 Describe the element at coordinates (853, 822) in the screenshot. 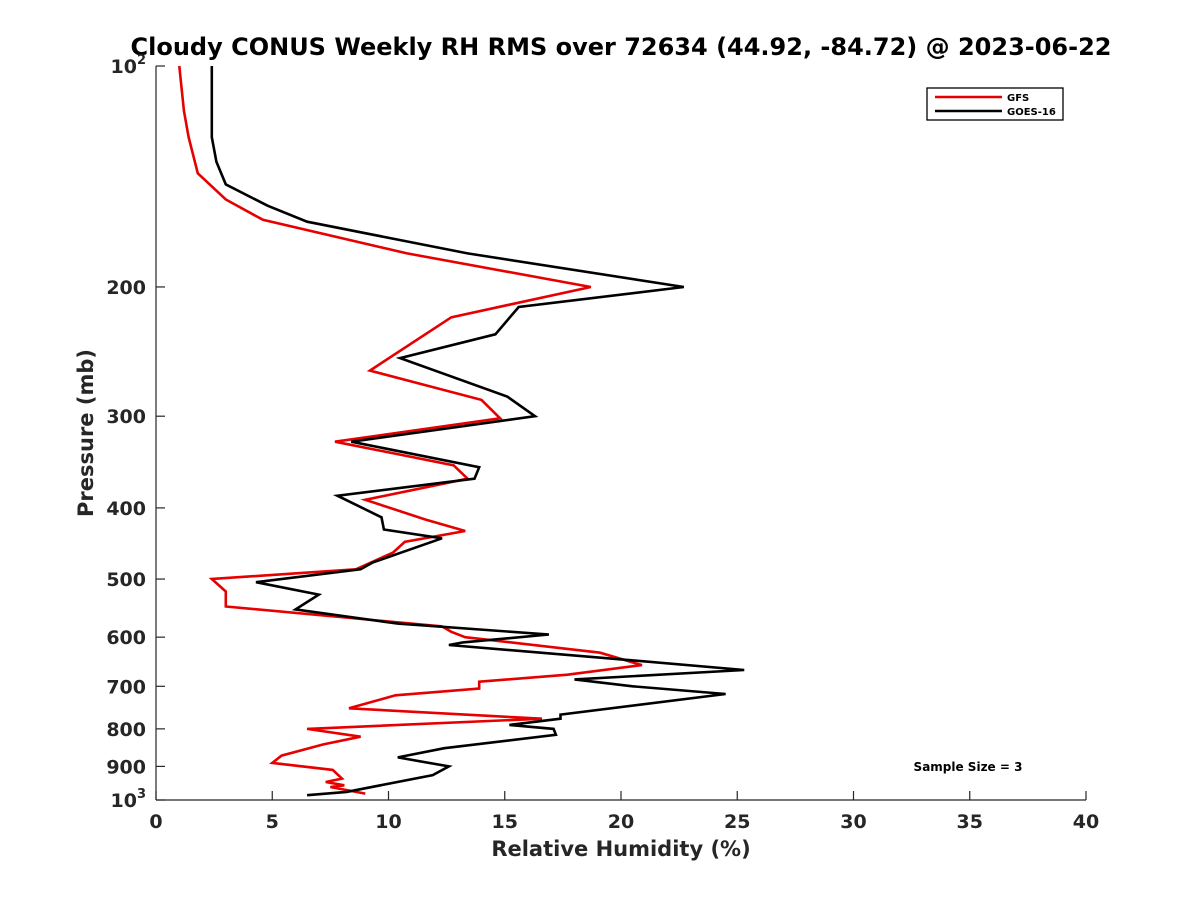

I see `x-tick-label: 30` at that location.